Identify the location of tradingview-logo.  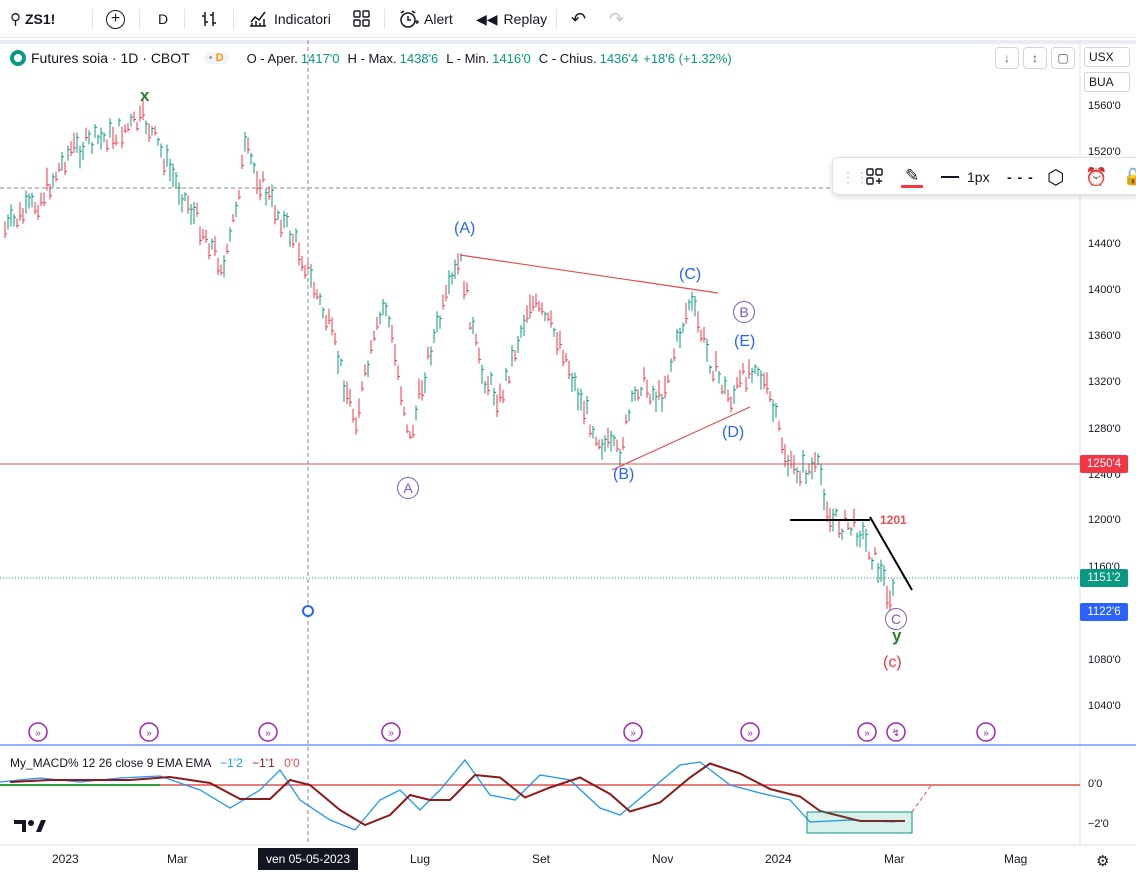
(30, 826).